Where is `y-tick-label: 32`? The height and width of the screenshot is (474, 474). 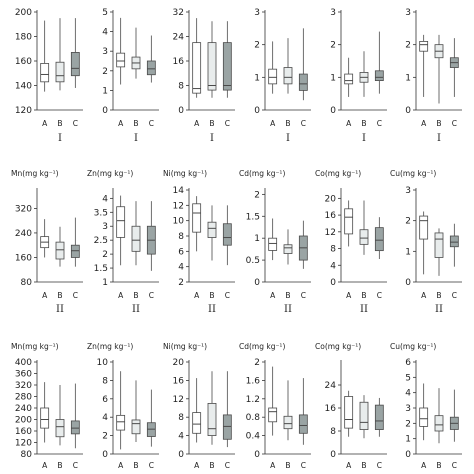
y-tick-label: 32 is located at coordinates (178, 13).